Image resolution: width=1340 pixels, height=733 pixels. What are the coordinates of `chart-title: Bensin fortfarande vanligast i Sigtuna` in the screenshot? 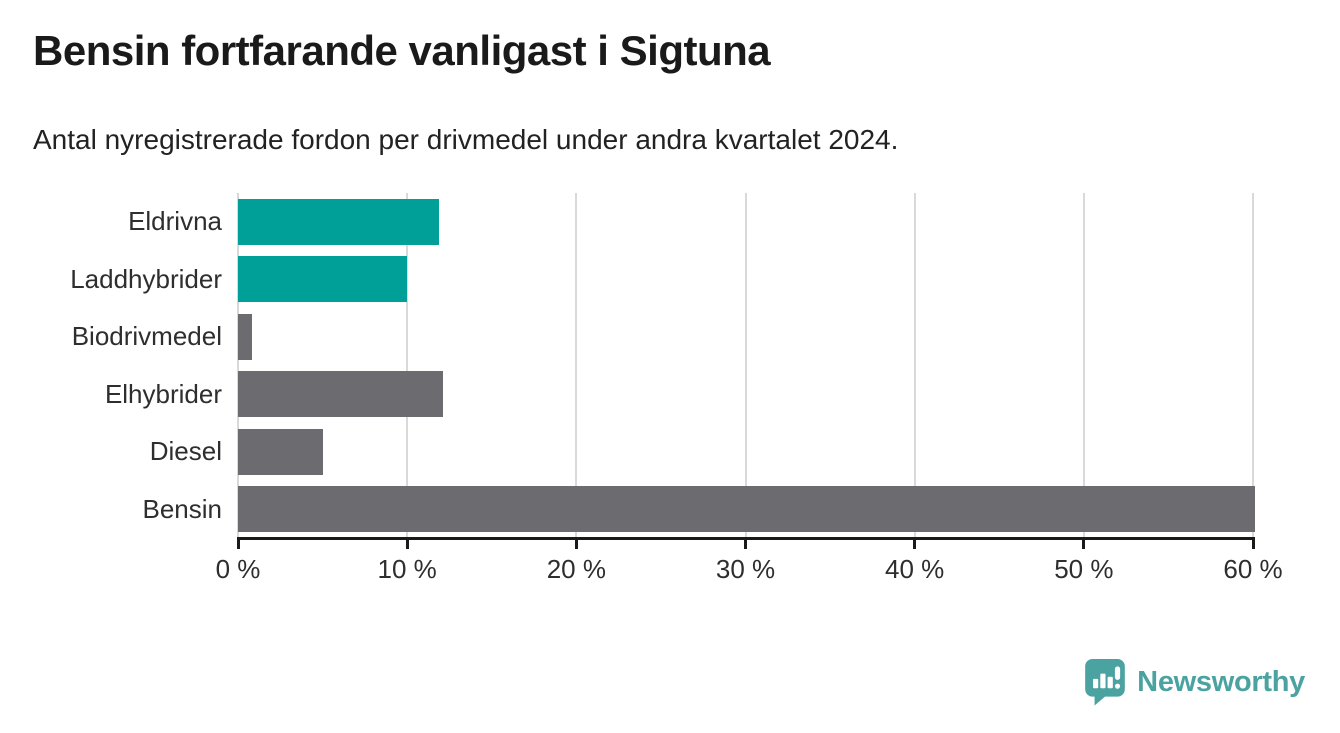 It's located at (402, 50).